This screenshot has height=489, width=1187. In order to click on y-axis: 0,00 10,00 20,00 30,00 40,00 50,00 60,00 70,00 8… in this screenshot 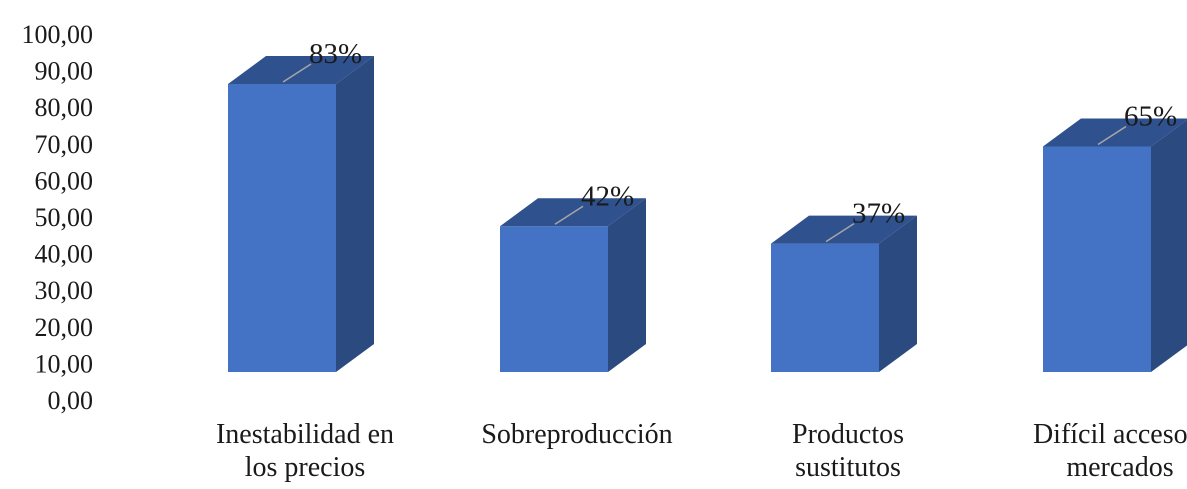, I will do `click(58, 217)`.